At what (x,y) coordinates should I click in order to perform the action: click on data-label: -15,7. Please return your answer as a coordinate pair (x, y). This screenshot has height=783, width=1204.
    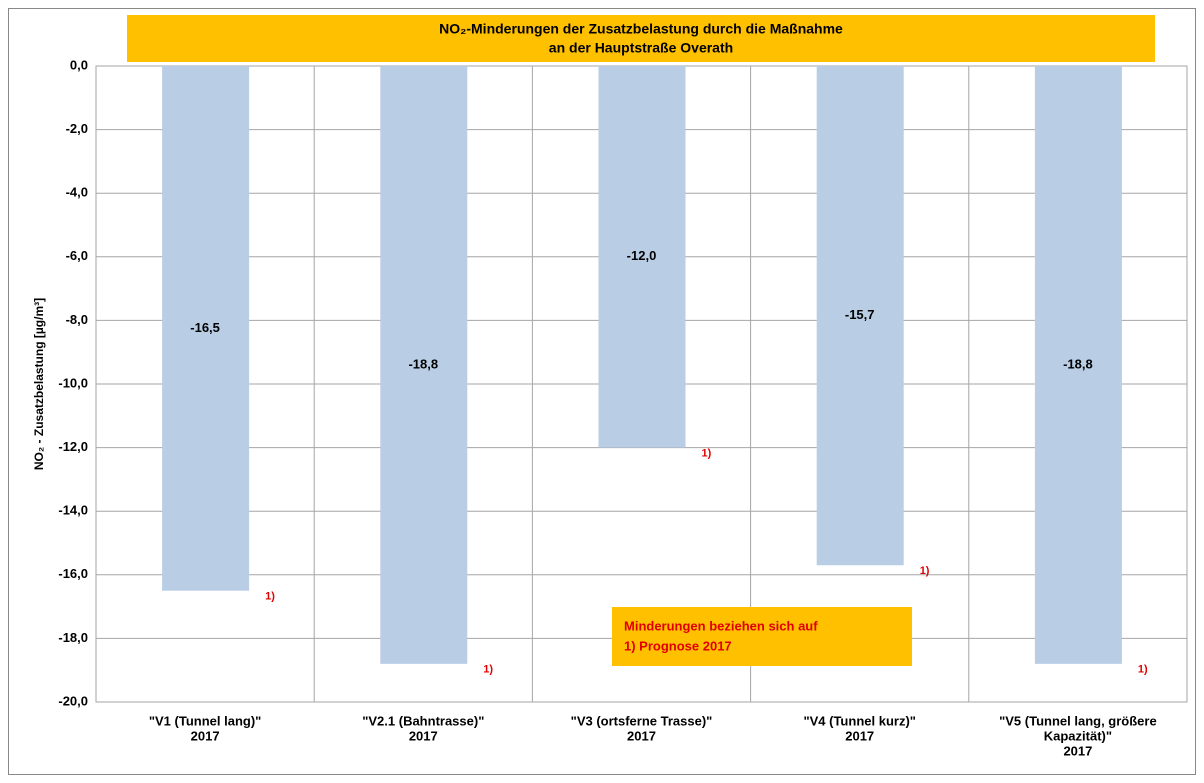
    Looking at the image, I should click on (860, 314).